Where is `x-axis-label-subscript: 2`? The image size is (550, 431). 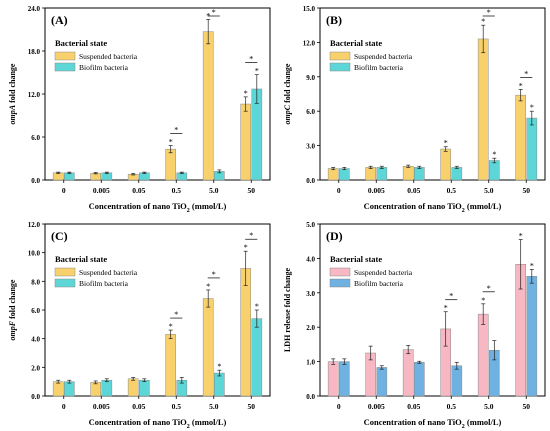 x-axis-label-subscript: 2 is located at coordinates (188, 427).